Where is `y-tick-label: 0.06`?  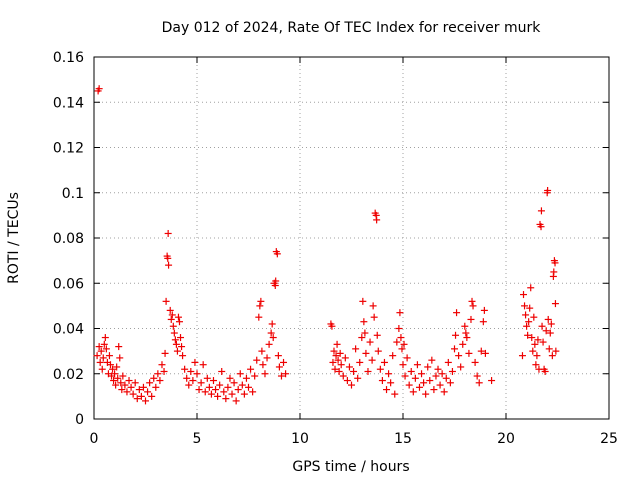
y-tick-label: 0.06 is located at coordinates (68, 284).